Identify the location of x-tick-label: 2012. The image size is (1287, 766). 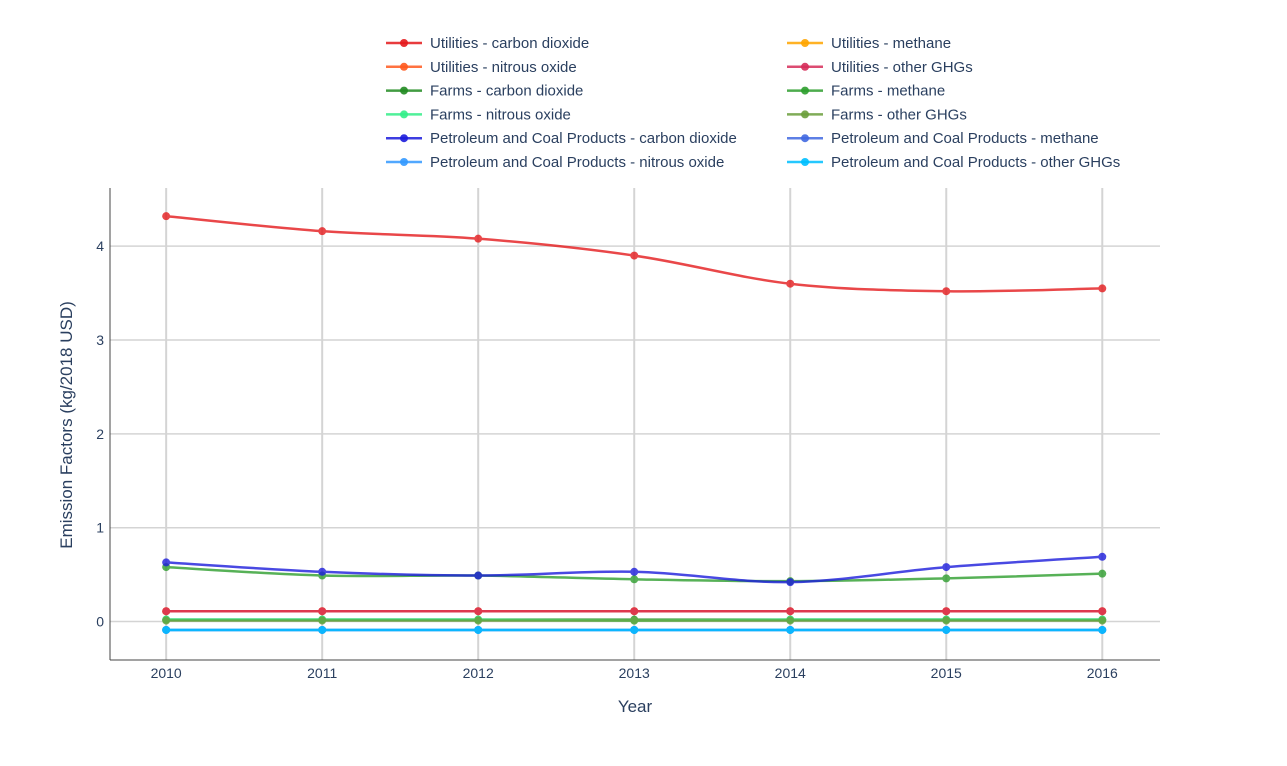
(478, 673).